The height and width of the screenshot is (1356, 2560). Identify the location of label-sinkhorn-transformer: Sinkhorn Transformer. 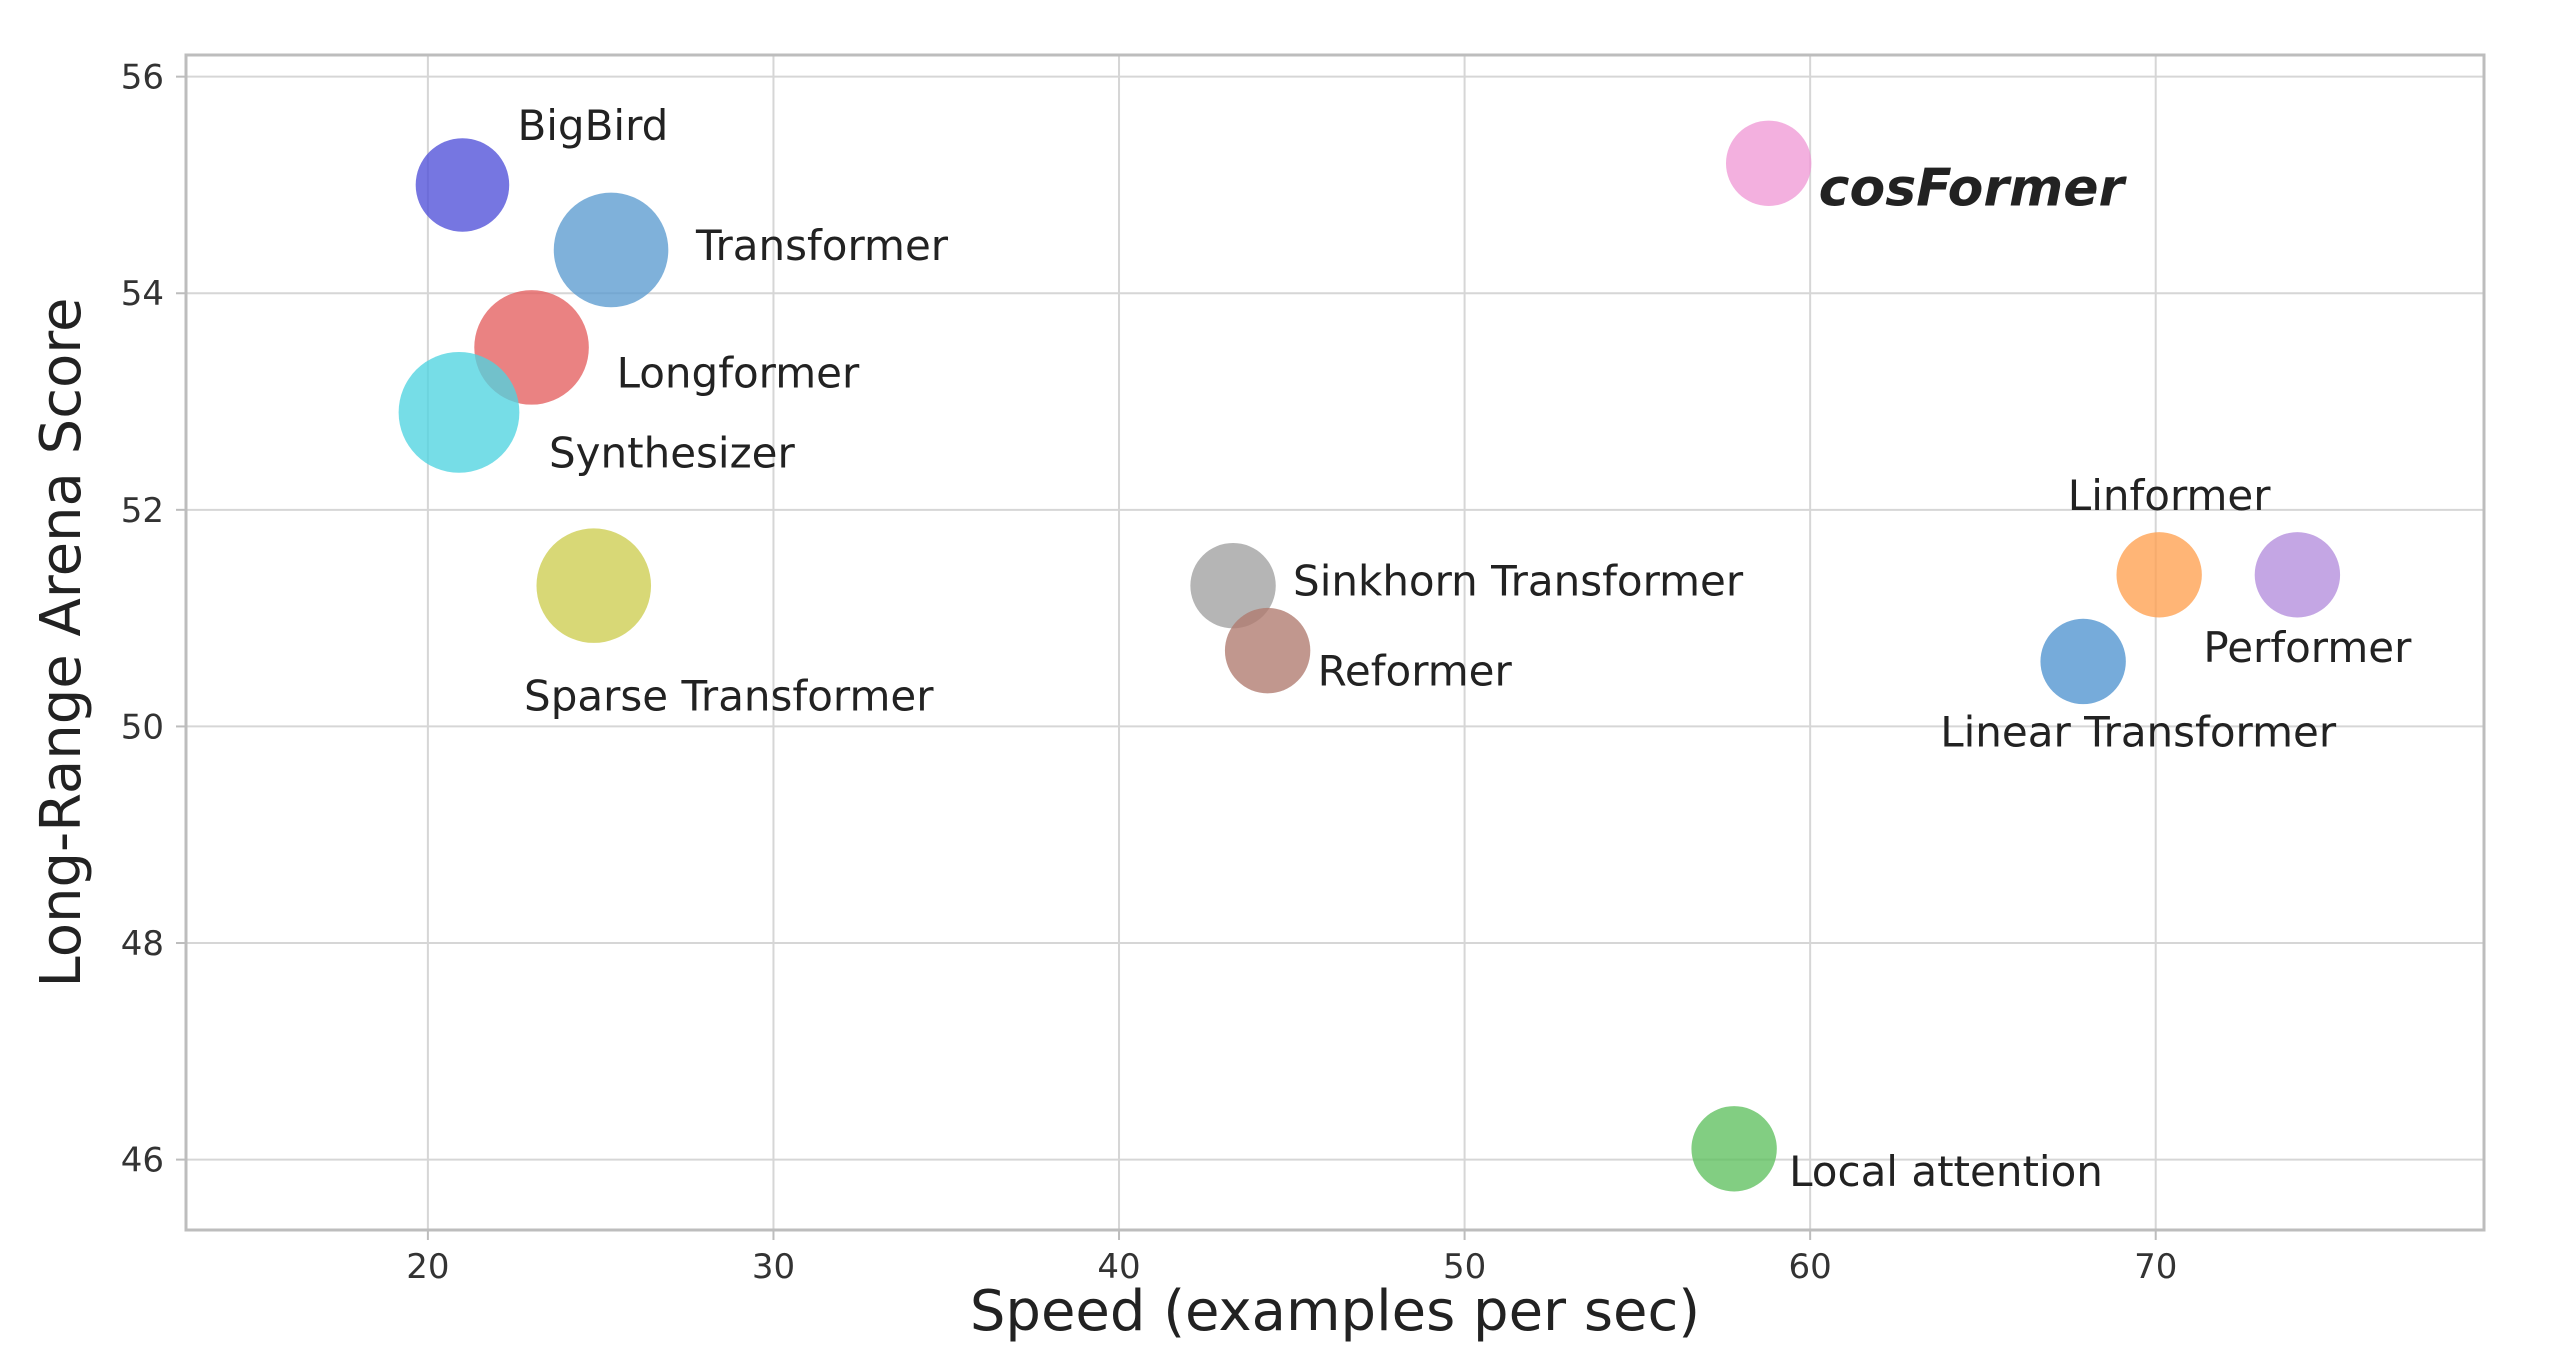
(1518, 581).